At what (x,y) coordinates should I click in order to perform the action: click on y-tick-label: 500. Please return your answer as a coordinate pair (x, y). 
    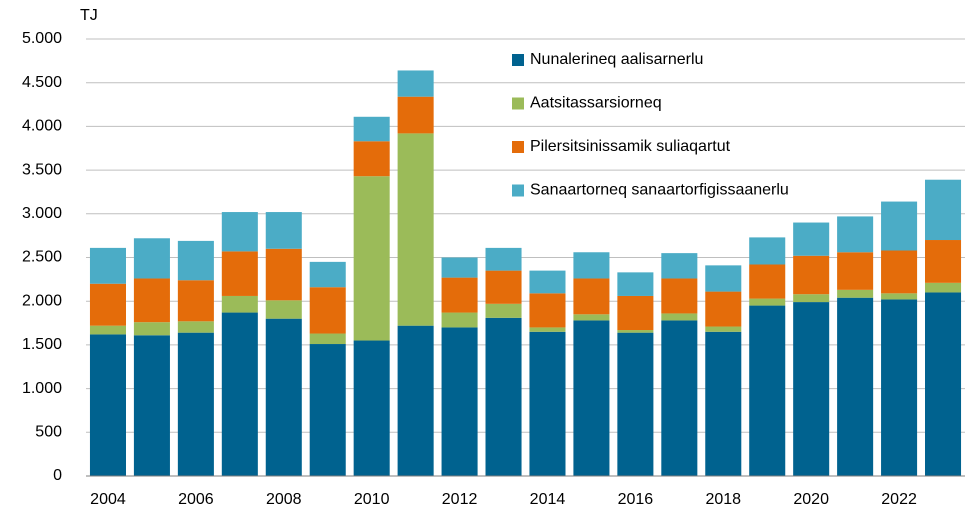
    Looking at the image, I should click on (48, 432).